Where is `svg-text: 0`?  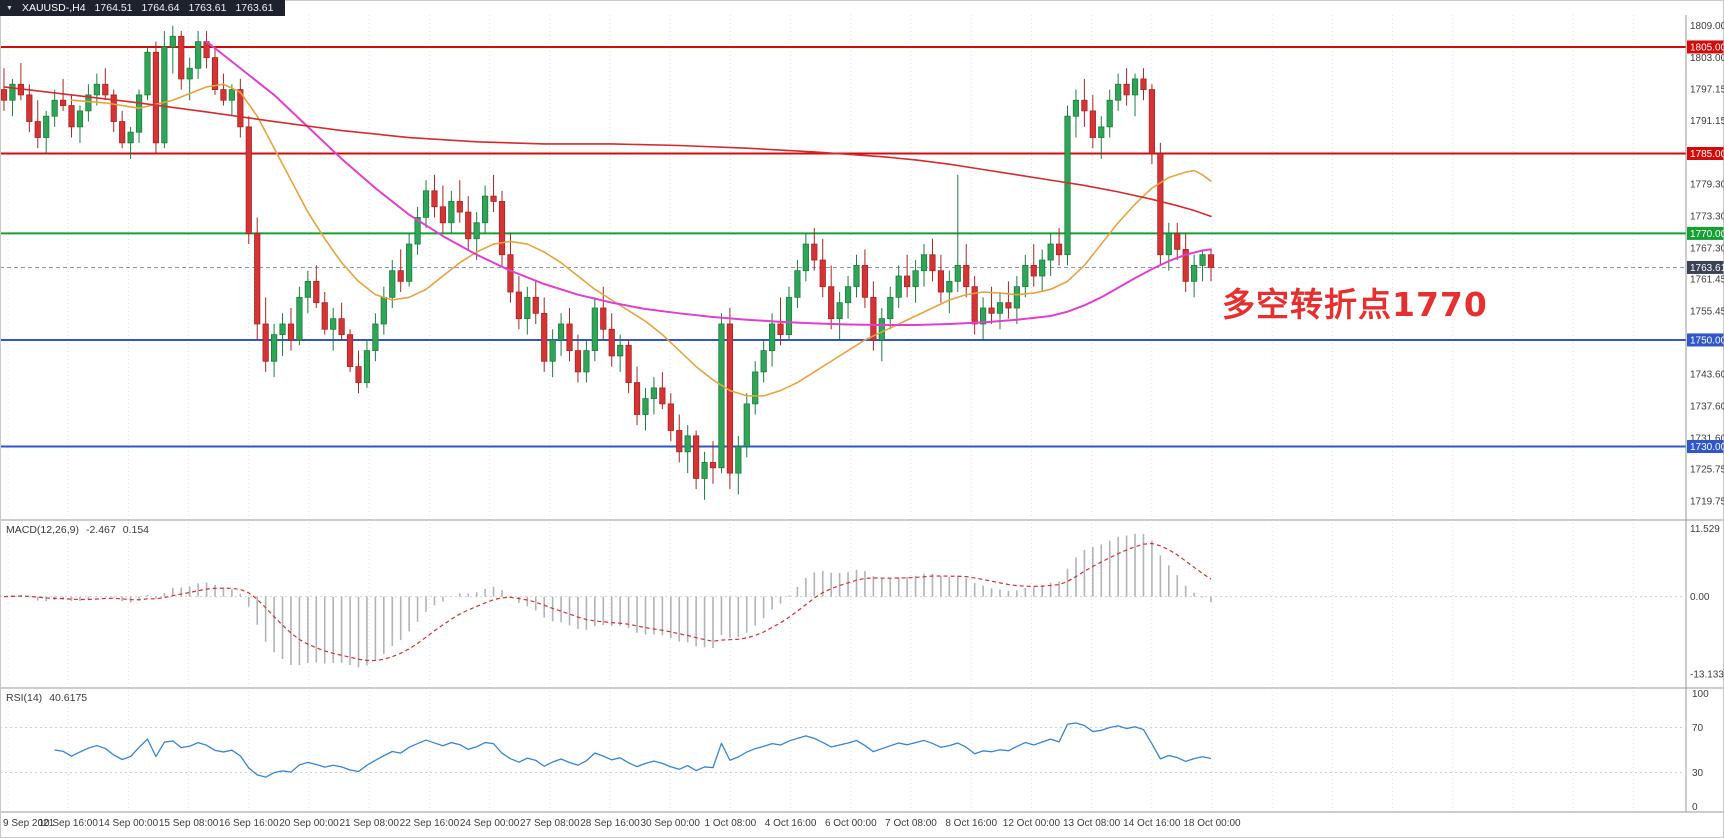 svg-text: 0 is located at coordinates (1695, 807).